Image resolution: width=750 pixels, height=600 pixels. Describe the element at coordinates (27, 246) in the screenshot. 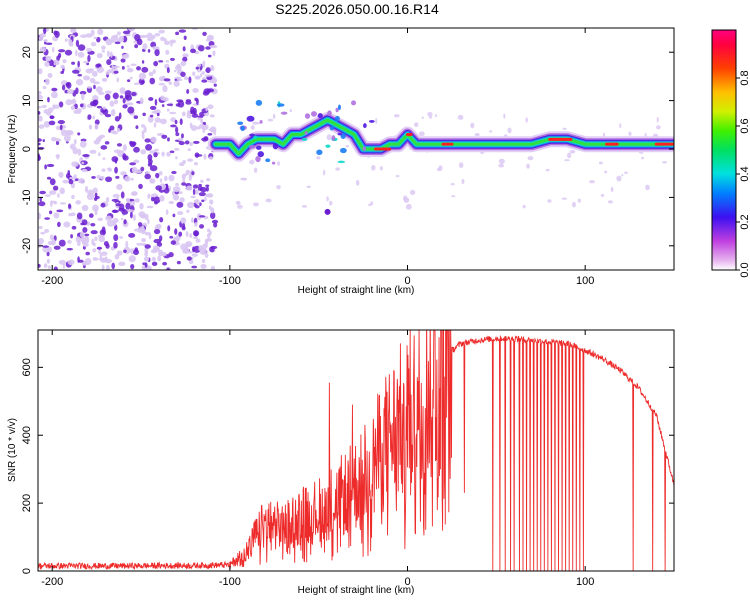

I see `spectrogram-y-tick-label: -20` at that location.